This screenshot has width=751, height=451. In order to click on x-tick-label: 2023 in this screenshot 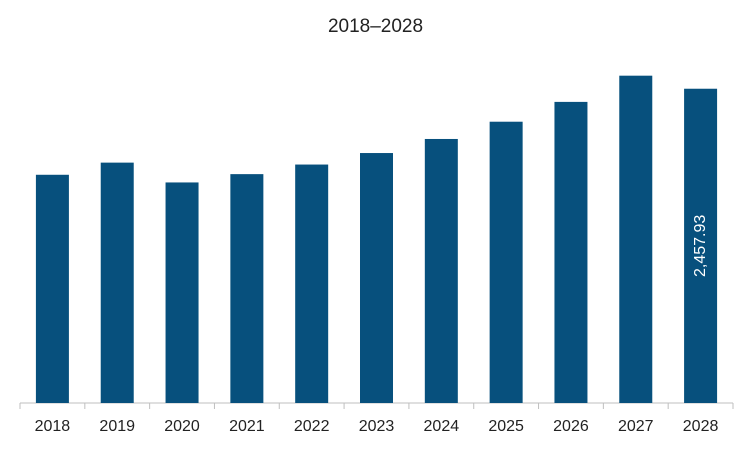, I will do `click(377, 426)`.